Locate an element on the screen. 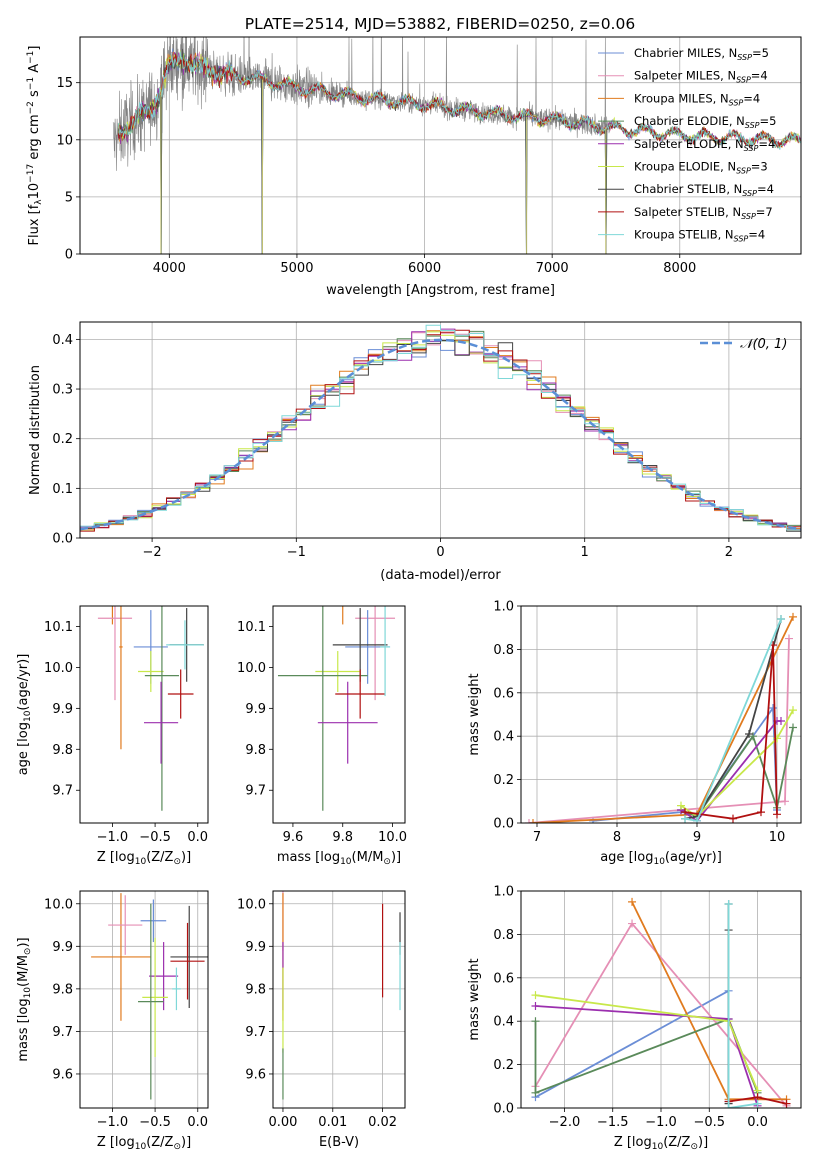 Image resolution: width=819 pixels, height=1170 pixels. x-tick-label: 7 is located at coordinates (537, 837).